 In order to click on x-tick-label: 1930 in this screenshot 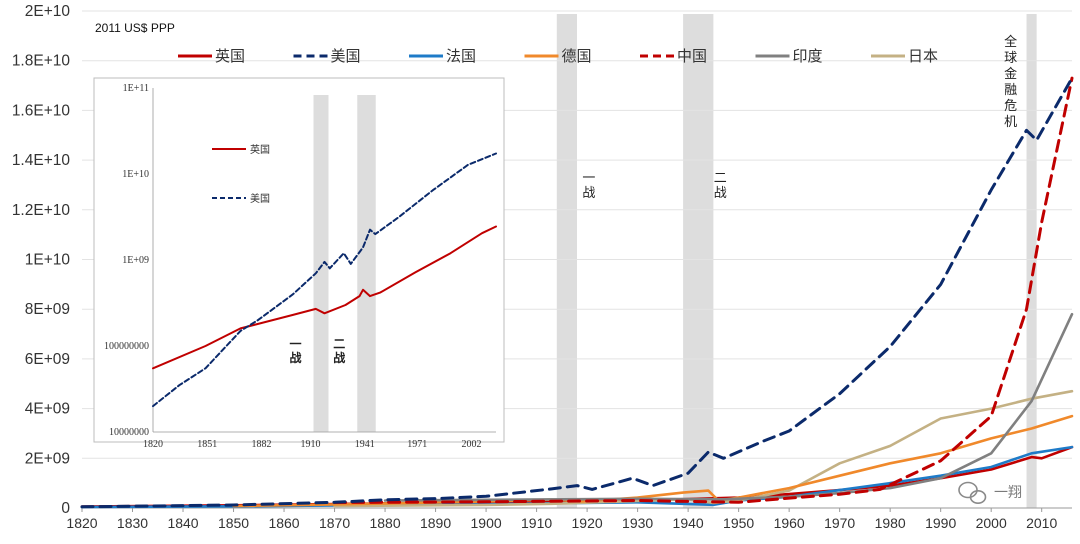, I will do `click(637, 523)`.